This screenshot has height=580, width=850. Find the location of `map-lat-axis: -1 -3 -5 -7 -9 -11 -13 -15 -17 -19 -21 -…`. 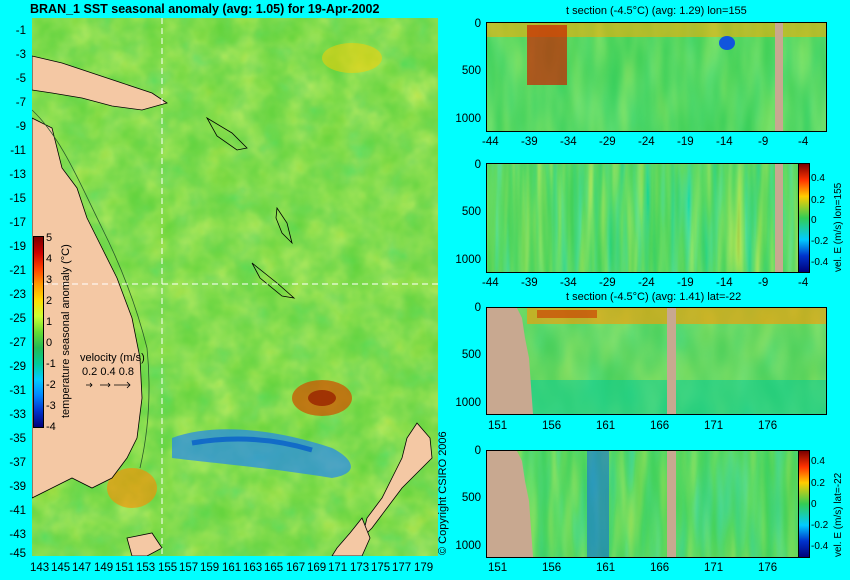

map-lat-axis: -1 -3 -5 -7 -9 -11 -13 -15 -17 -19 -21 -… is located at coordinates (15, 289).